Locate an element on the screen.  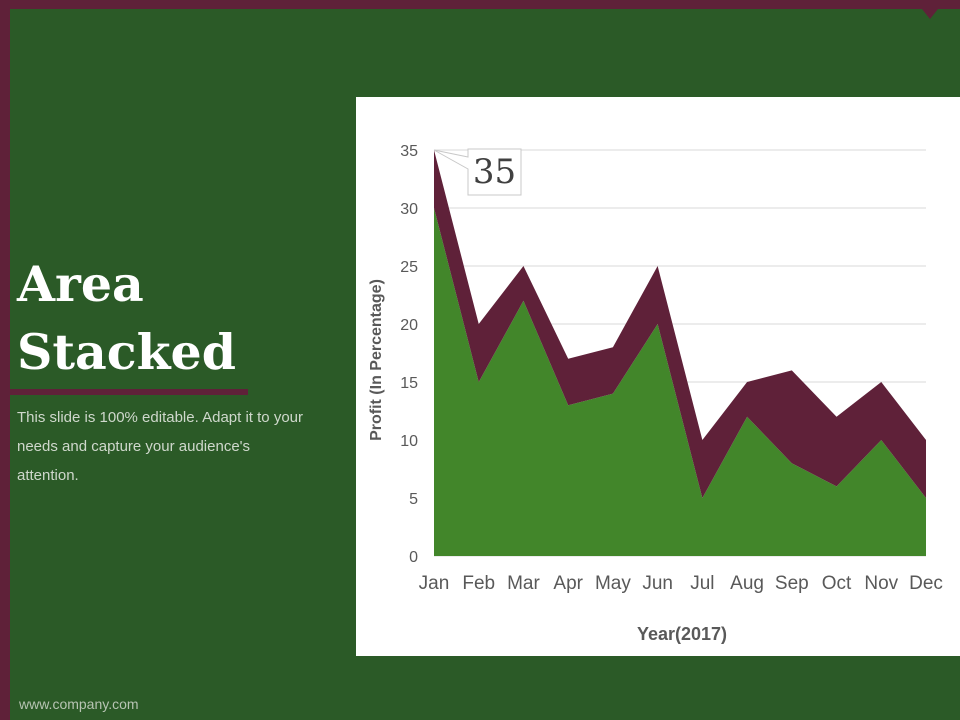
x-tick-label: Apr is located at coordinates (568, 583).